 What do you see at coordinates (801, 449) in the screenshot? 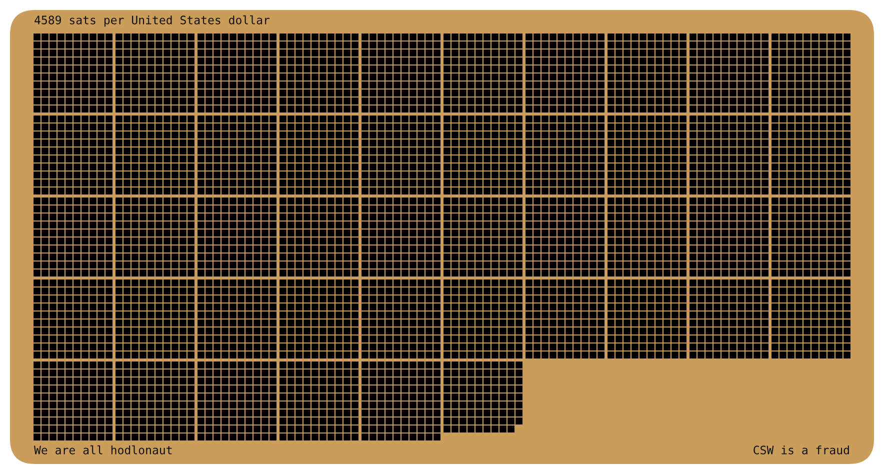
I see `text: CSW is a fraud` at bounding box center [801, 449].